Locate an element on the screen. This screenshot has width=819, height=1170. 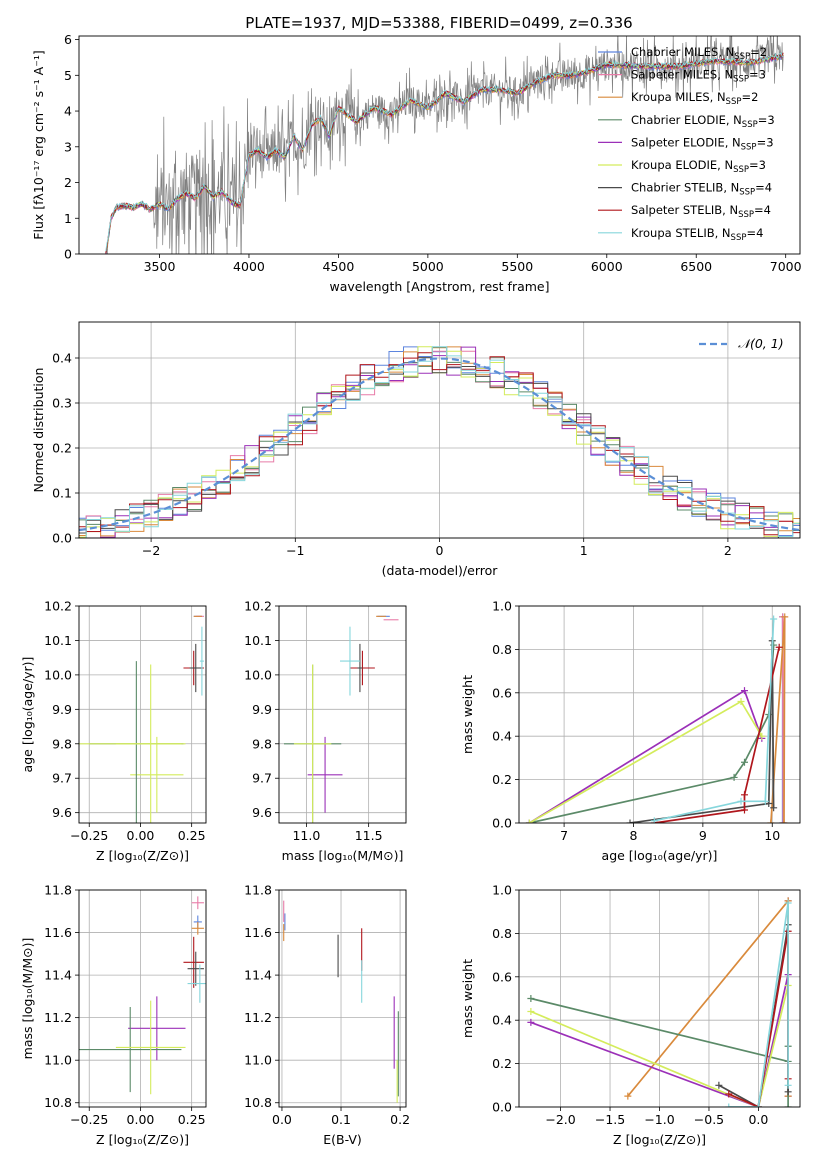
legend-entry: Kroupa ELODIE, NSSP=3 is located at coordinates (698, 166).